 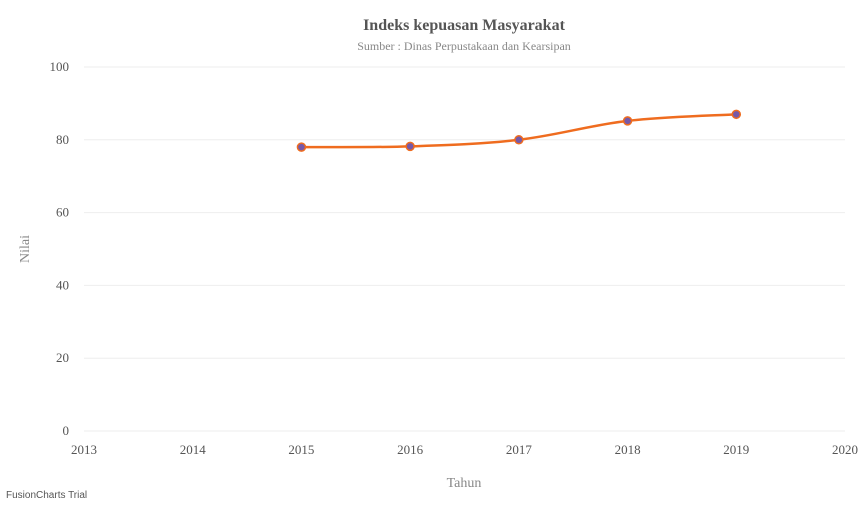 What do you see at coordinates (60, 248) in the screenshot?
I see `y-axis-ticks: 0 20 40 60 80 100` at bounding box center [60, 248].